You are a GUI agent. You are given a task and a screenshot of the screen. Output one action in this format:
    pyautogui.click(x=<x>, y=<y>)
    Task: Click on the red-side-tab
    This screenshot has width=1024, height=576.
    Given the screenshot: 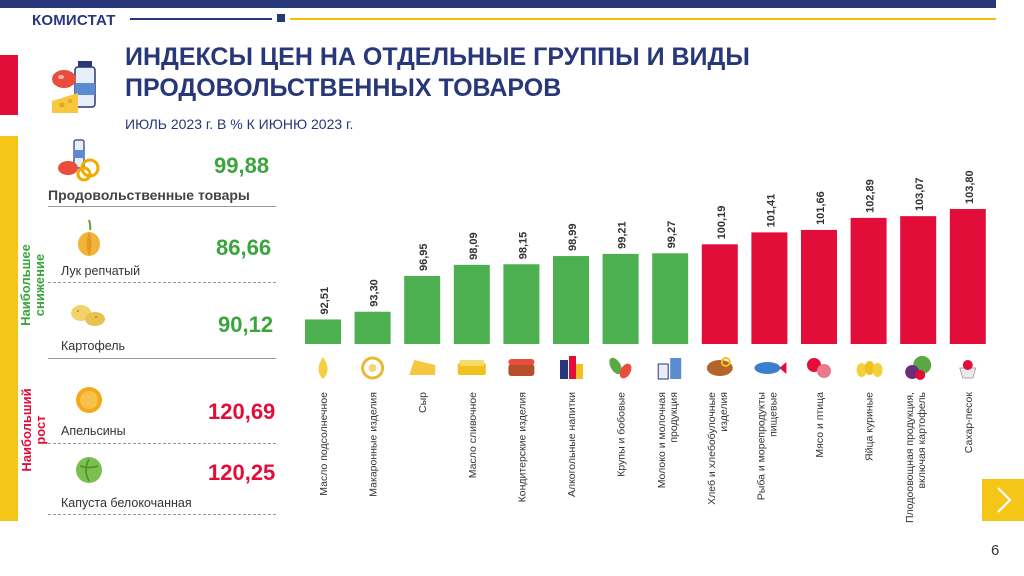 What is the action you would take?
    pyautogui.click(x=9, y=85)
    